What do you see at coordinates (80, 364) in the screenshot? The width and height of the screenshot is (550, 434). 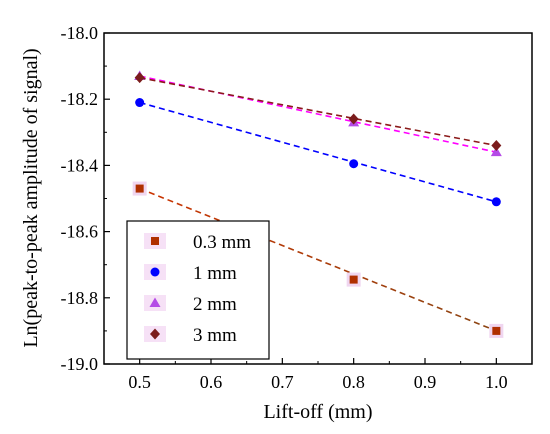 I see `y-tick-label: -19.0` at bounding box center [80, 364].